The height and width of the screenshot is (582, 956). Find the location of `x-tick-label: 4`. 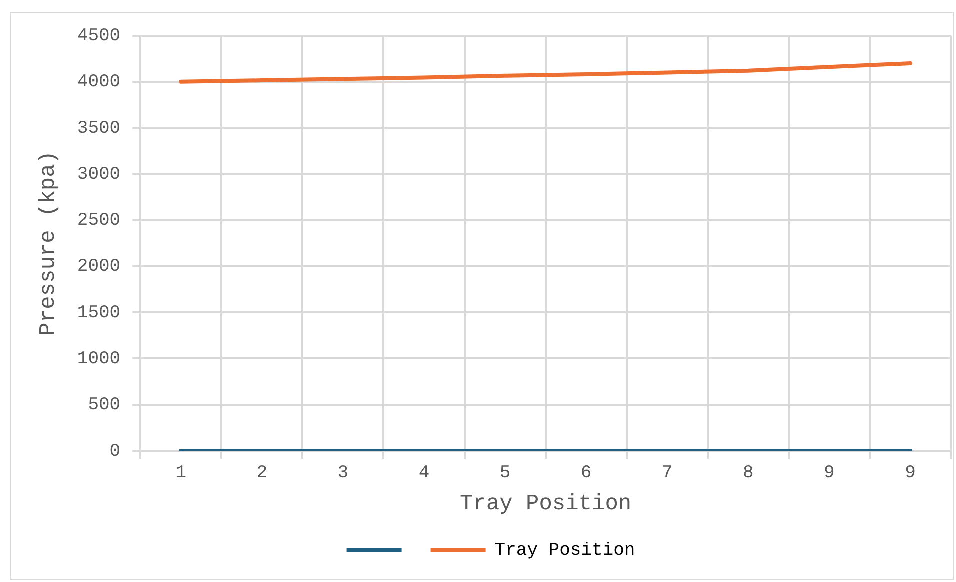

x-tick-label: 4 is located at coordinates (424, 474).